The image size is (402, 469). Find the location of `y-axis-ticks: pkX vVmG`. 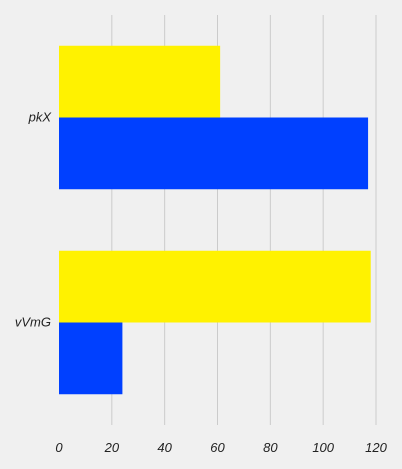

y-axis-ticks: pkX vVmG is located at coordinates (33, 220).